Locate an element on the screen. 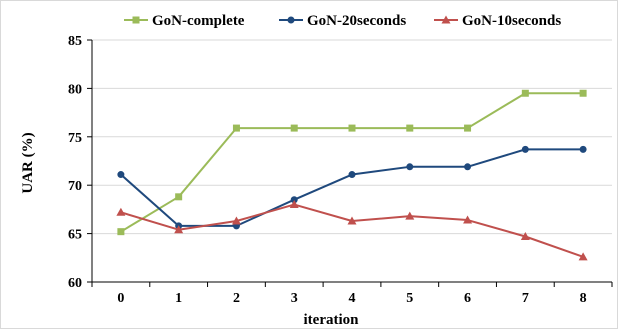 This screenshot has width=618, height=329. x-tick-label: 0 is located at coordinates (120, 298).